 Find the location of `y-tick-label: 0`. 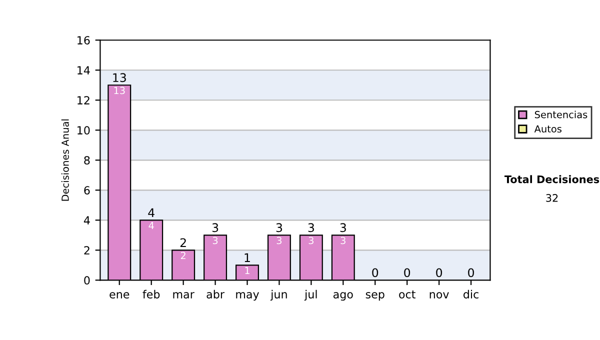

y-tick-label: 0 is located at coordinates (87, 280).